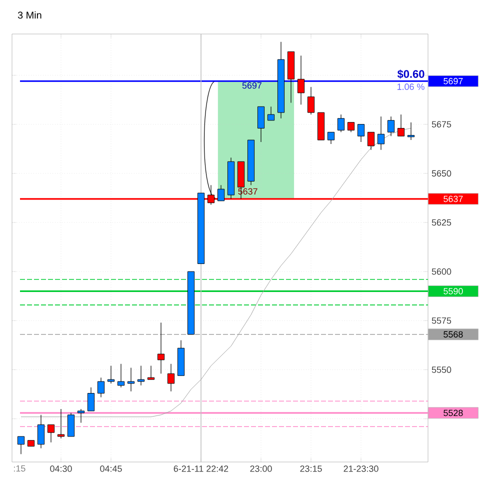 The width and height of the screenshot is (498, 493). Describe the element at coordinates (442, 271) in the screenshot. I see `y-tick-label: 5600` at that location.